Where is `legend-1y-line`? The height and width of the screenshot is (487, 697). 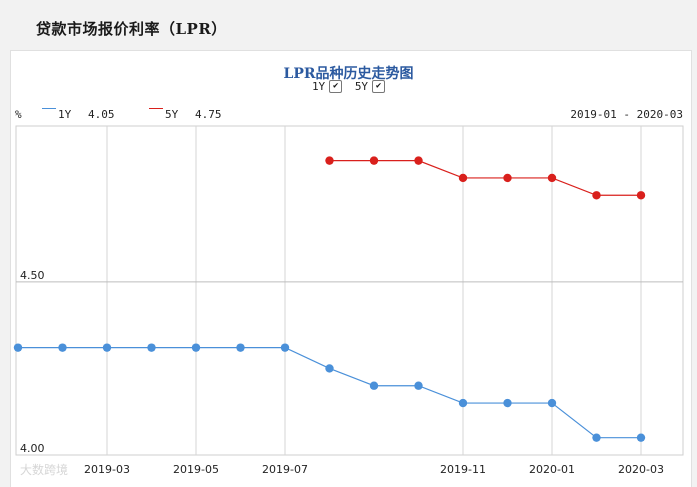
legend-1y-line is located at coordinates (49, 108).